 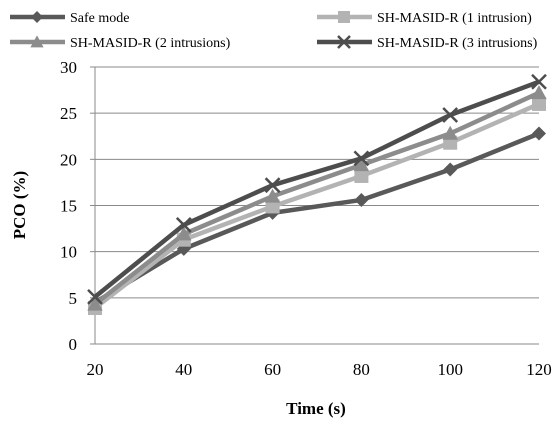 I want to click on y-tick-label: 0, so click(x=73, y=344).